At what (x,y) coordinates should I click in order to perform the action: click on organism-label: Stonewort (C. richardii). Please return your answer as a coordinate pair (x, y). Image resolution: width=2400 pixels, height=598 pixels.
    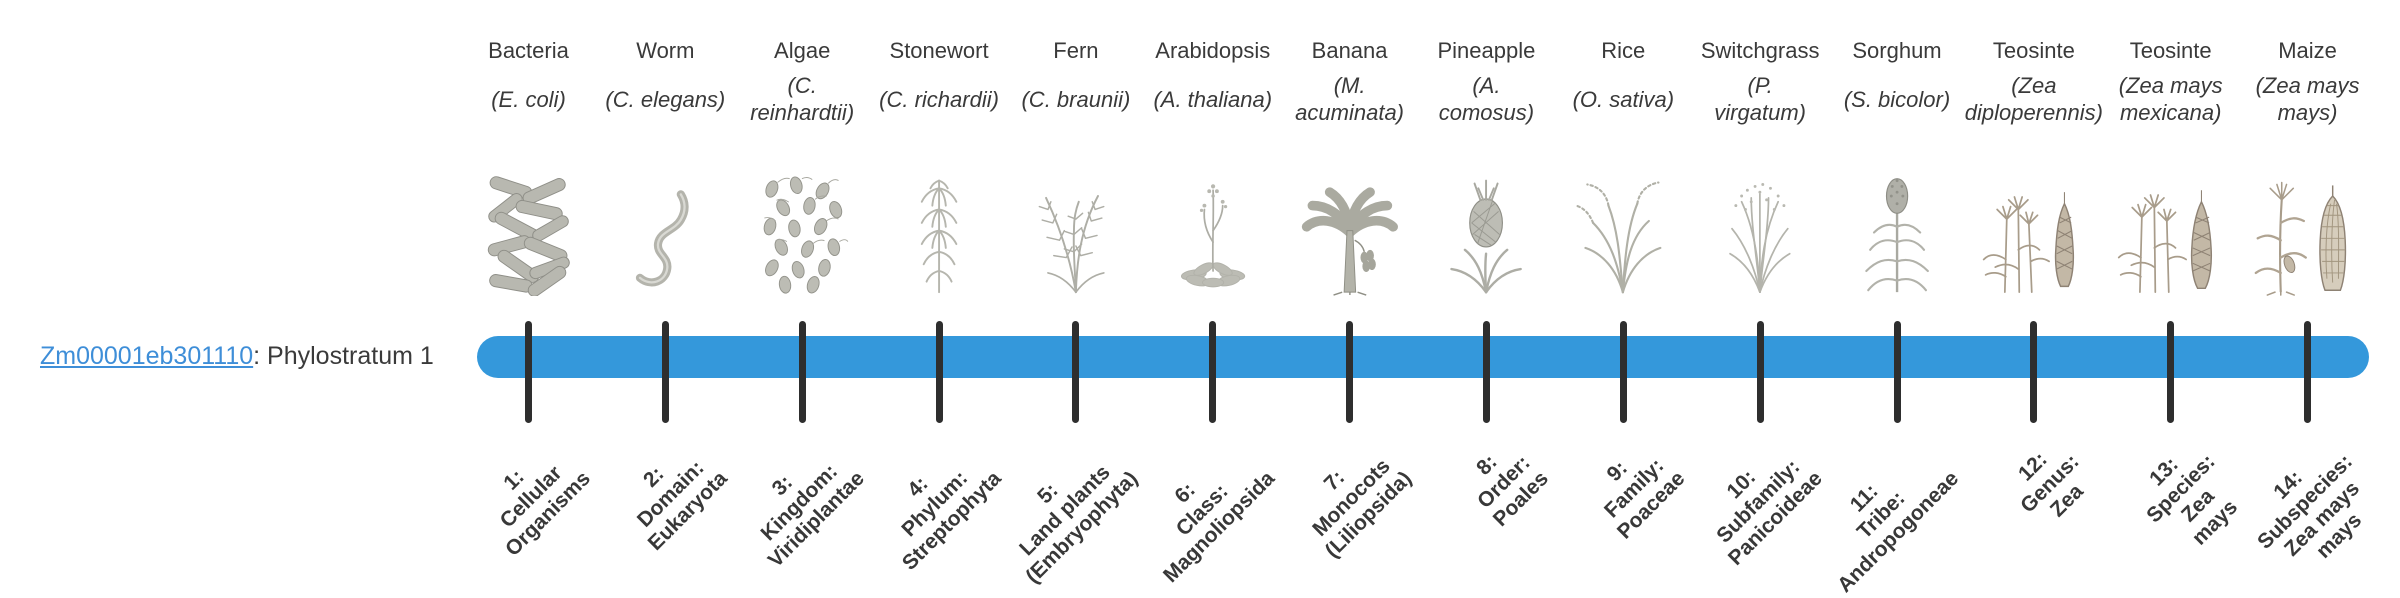
    Looking at the image, I should click on (939, 83).